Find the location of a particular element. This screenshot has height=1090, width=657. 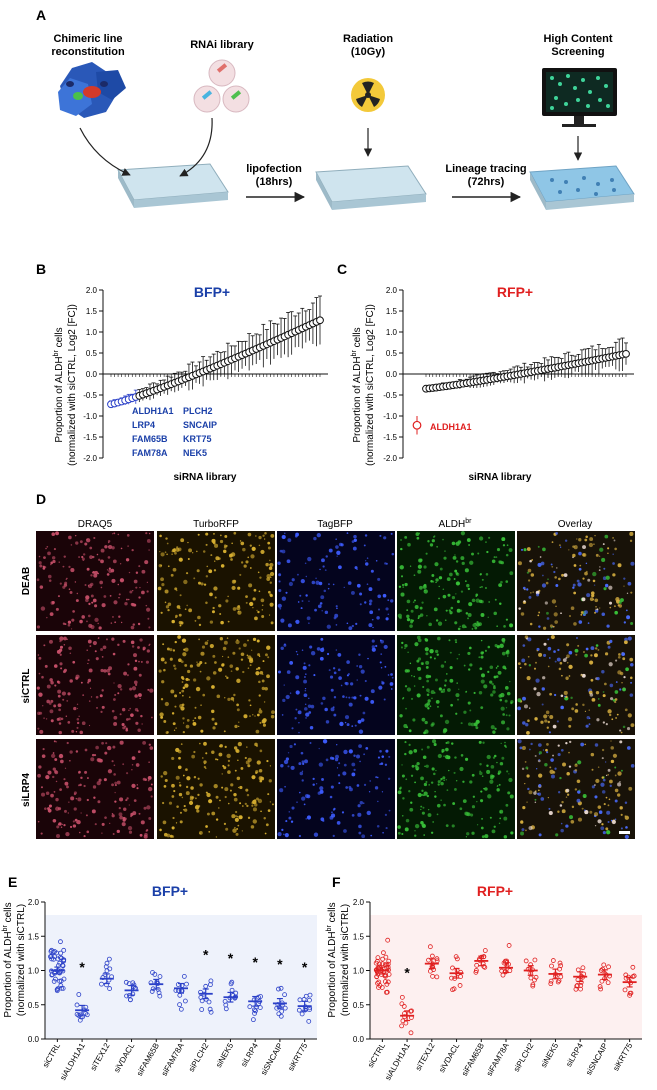

micrograph-tile is located at coordinates (216, 685).